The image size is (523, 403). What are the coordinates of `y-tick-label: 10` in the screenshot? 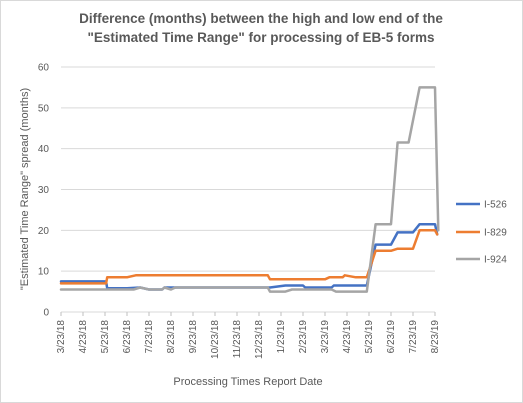 It's located at (44, 272).